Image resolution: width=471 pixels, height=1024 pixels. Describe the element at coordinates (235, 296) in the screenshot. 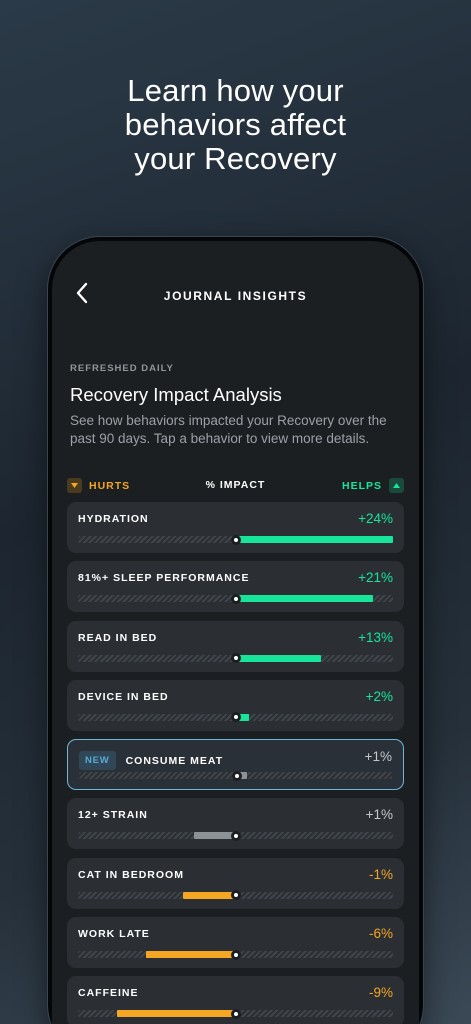

I see `nav-title: JOURNAL INSIGHTS` at that location.